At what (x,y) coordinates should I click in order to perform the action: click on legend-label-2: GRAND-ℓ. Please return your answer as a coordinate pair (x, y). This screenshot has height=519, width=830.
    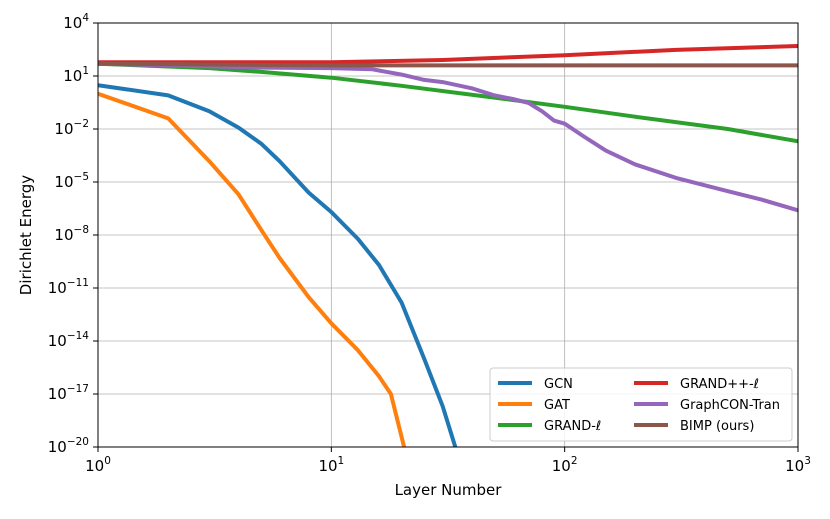
    Looking at the image, I should click on (572, 426).